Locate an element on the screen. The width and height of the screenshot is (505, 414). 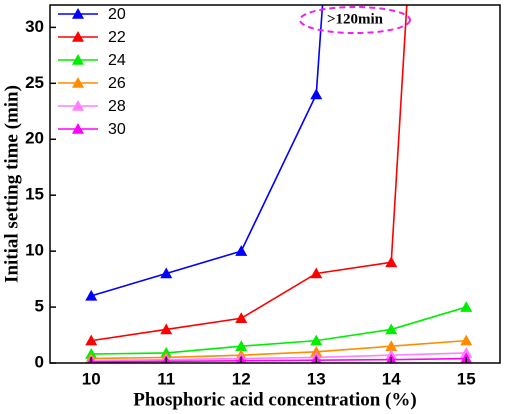
x-tick-label: 10 is located at coordinates (91, 378).